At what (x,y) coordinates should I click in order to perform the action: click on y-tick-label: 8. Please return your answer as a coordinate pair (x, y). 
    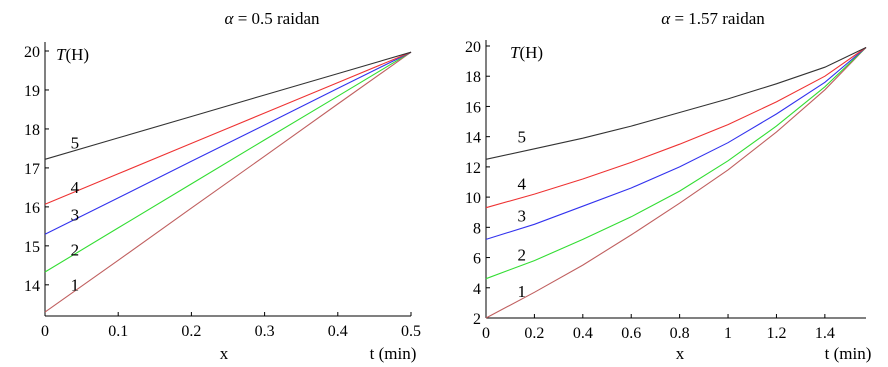
    Looking at the image, I should click on (477, 228).